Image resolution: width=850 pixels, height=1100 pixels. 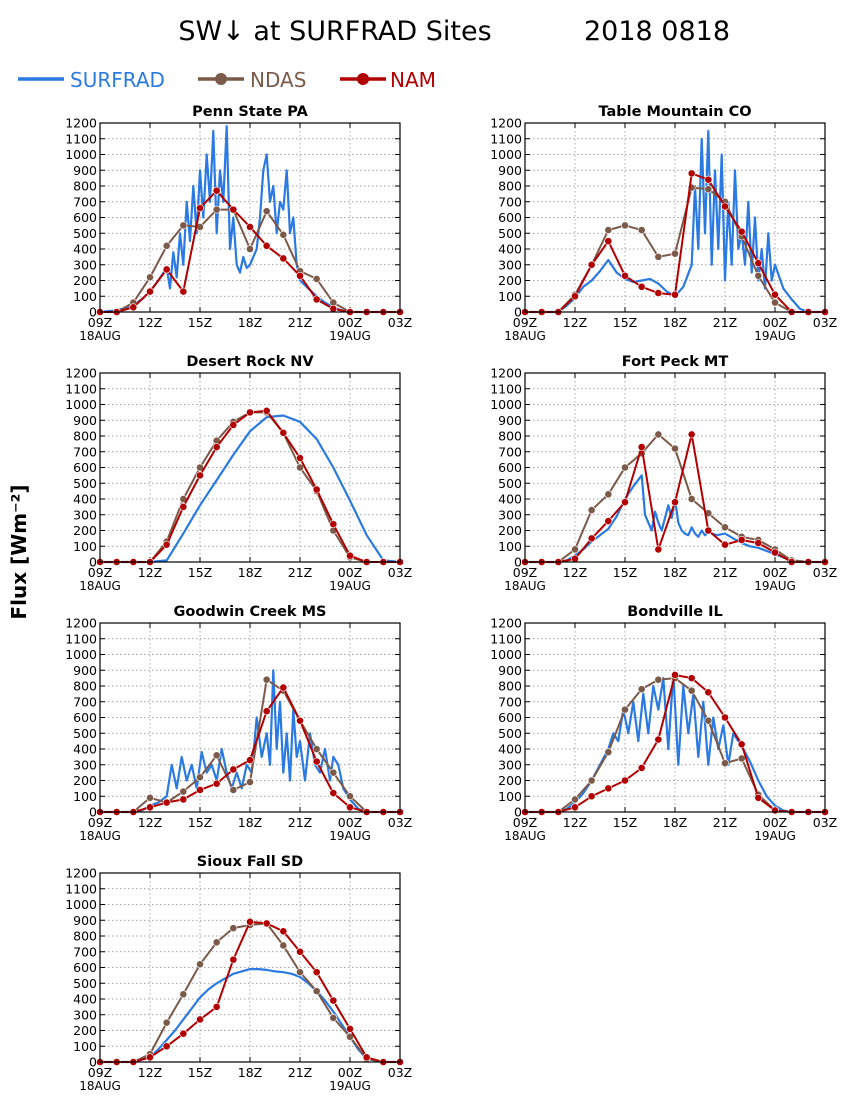 I want to click on panel-title: Goodwin Creek MS, so click(x=250, y=612).